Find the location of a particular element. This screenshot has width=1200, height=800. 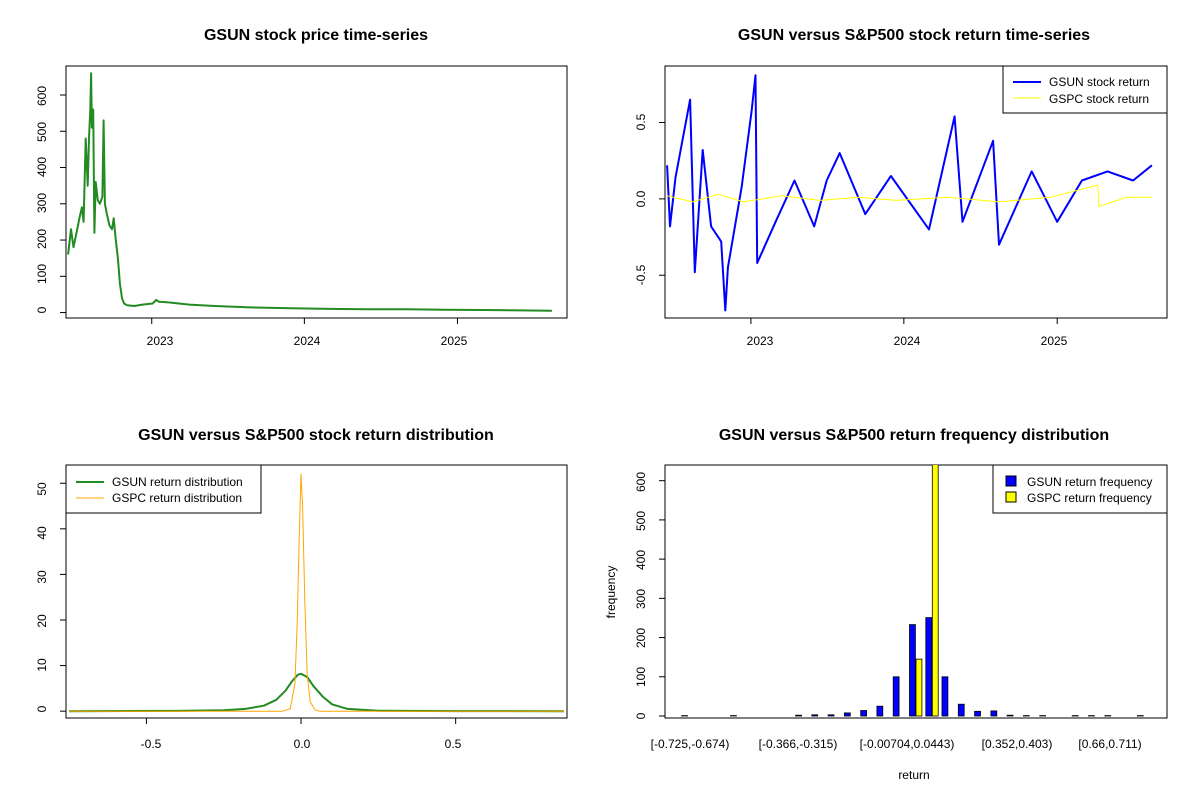

density-y-tick-label: 0 is located at coordinates (42, 708).